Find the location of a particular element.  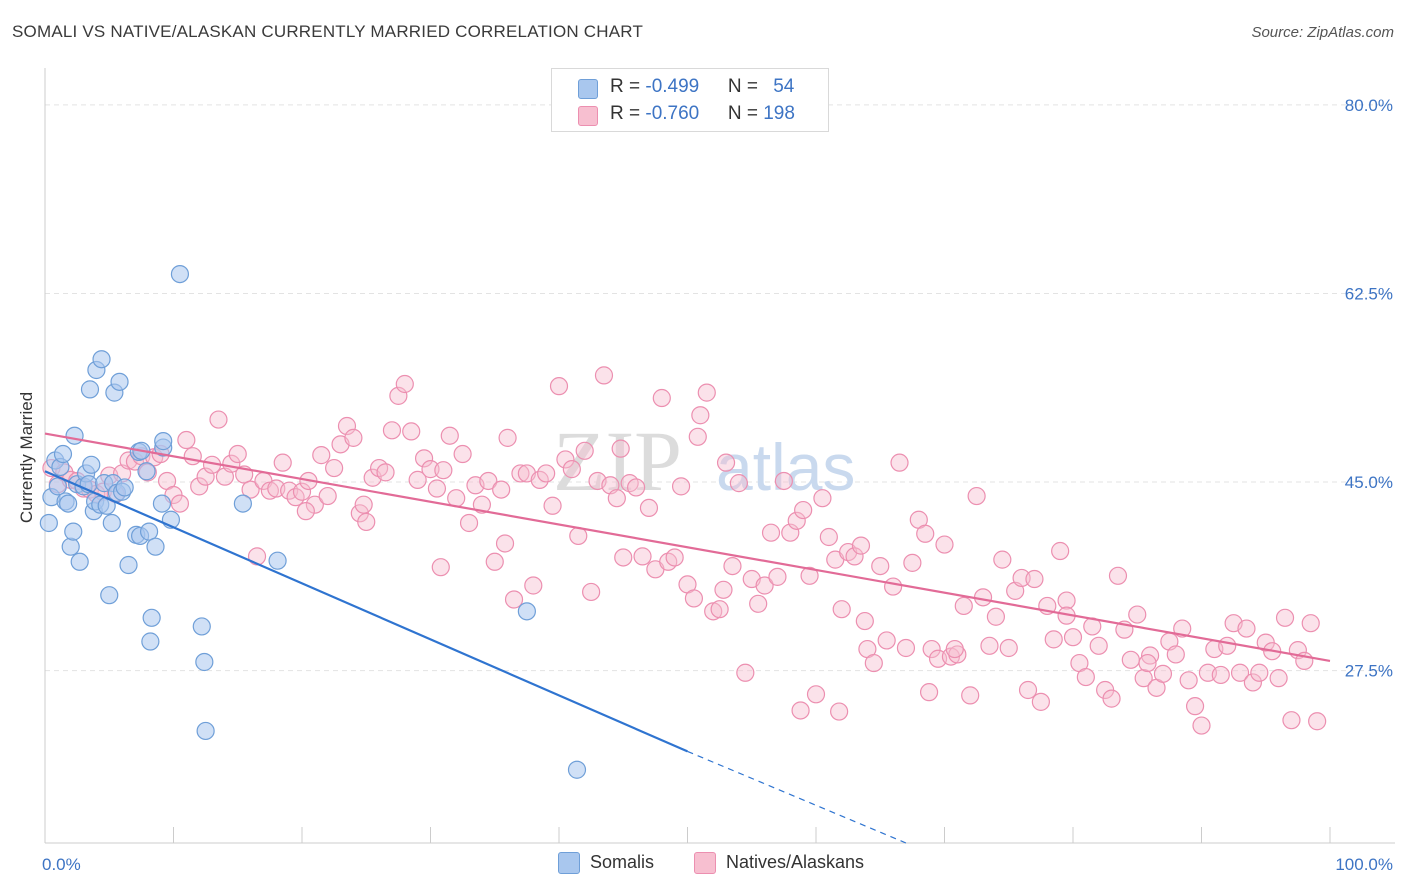

y-tick-label: 80.0% is located at coordinates (1369, 105).